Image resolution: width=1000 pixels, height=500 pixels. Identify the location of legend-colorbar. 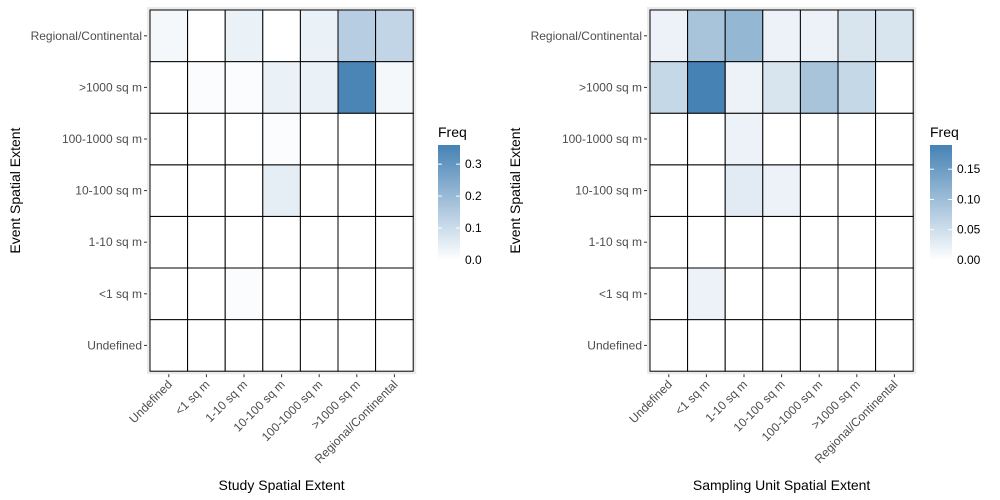
(449, 202).